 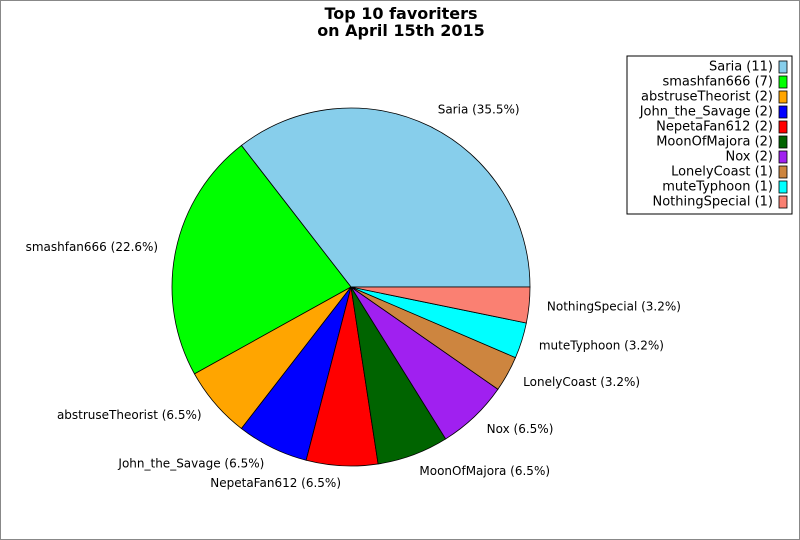 I want to click on slice-label: Saria (35.5%), so click(x=479, y=110).